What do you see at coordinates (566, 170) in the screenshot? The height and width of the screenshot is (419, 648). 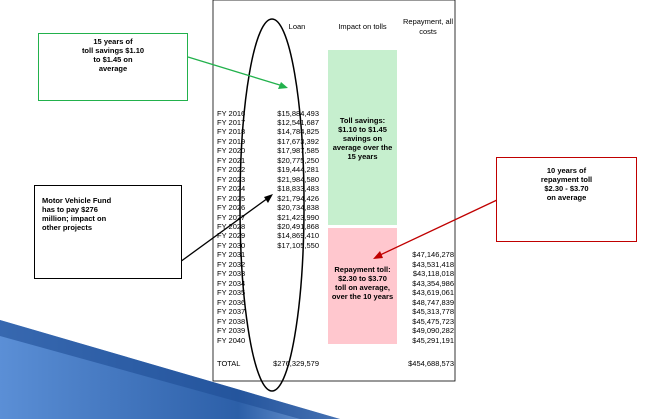 I see `callout-line: 10 years of` at bounding box center [566, 170].